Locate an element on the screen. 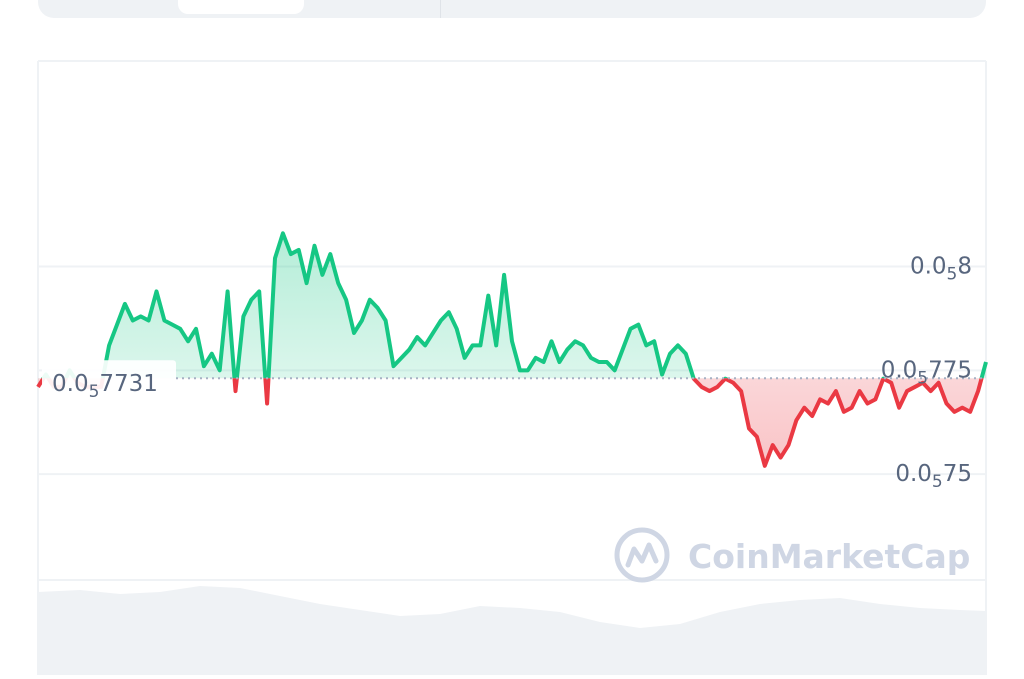 This screenshot has height=679, width=1024. timeframe-tab-selected is located at coordinates (241, 7).